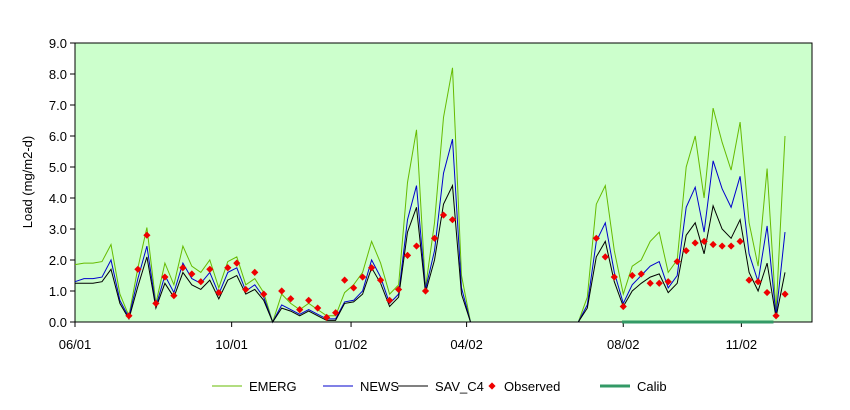 The height and width of the screenshot is (410, 850). I want to click on legend-label-sav-c4: SAV_C4, so click(459, 386).